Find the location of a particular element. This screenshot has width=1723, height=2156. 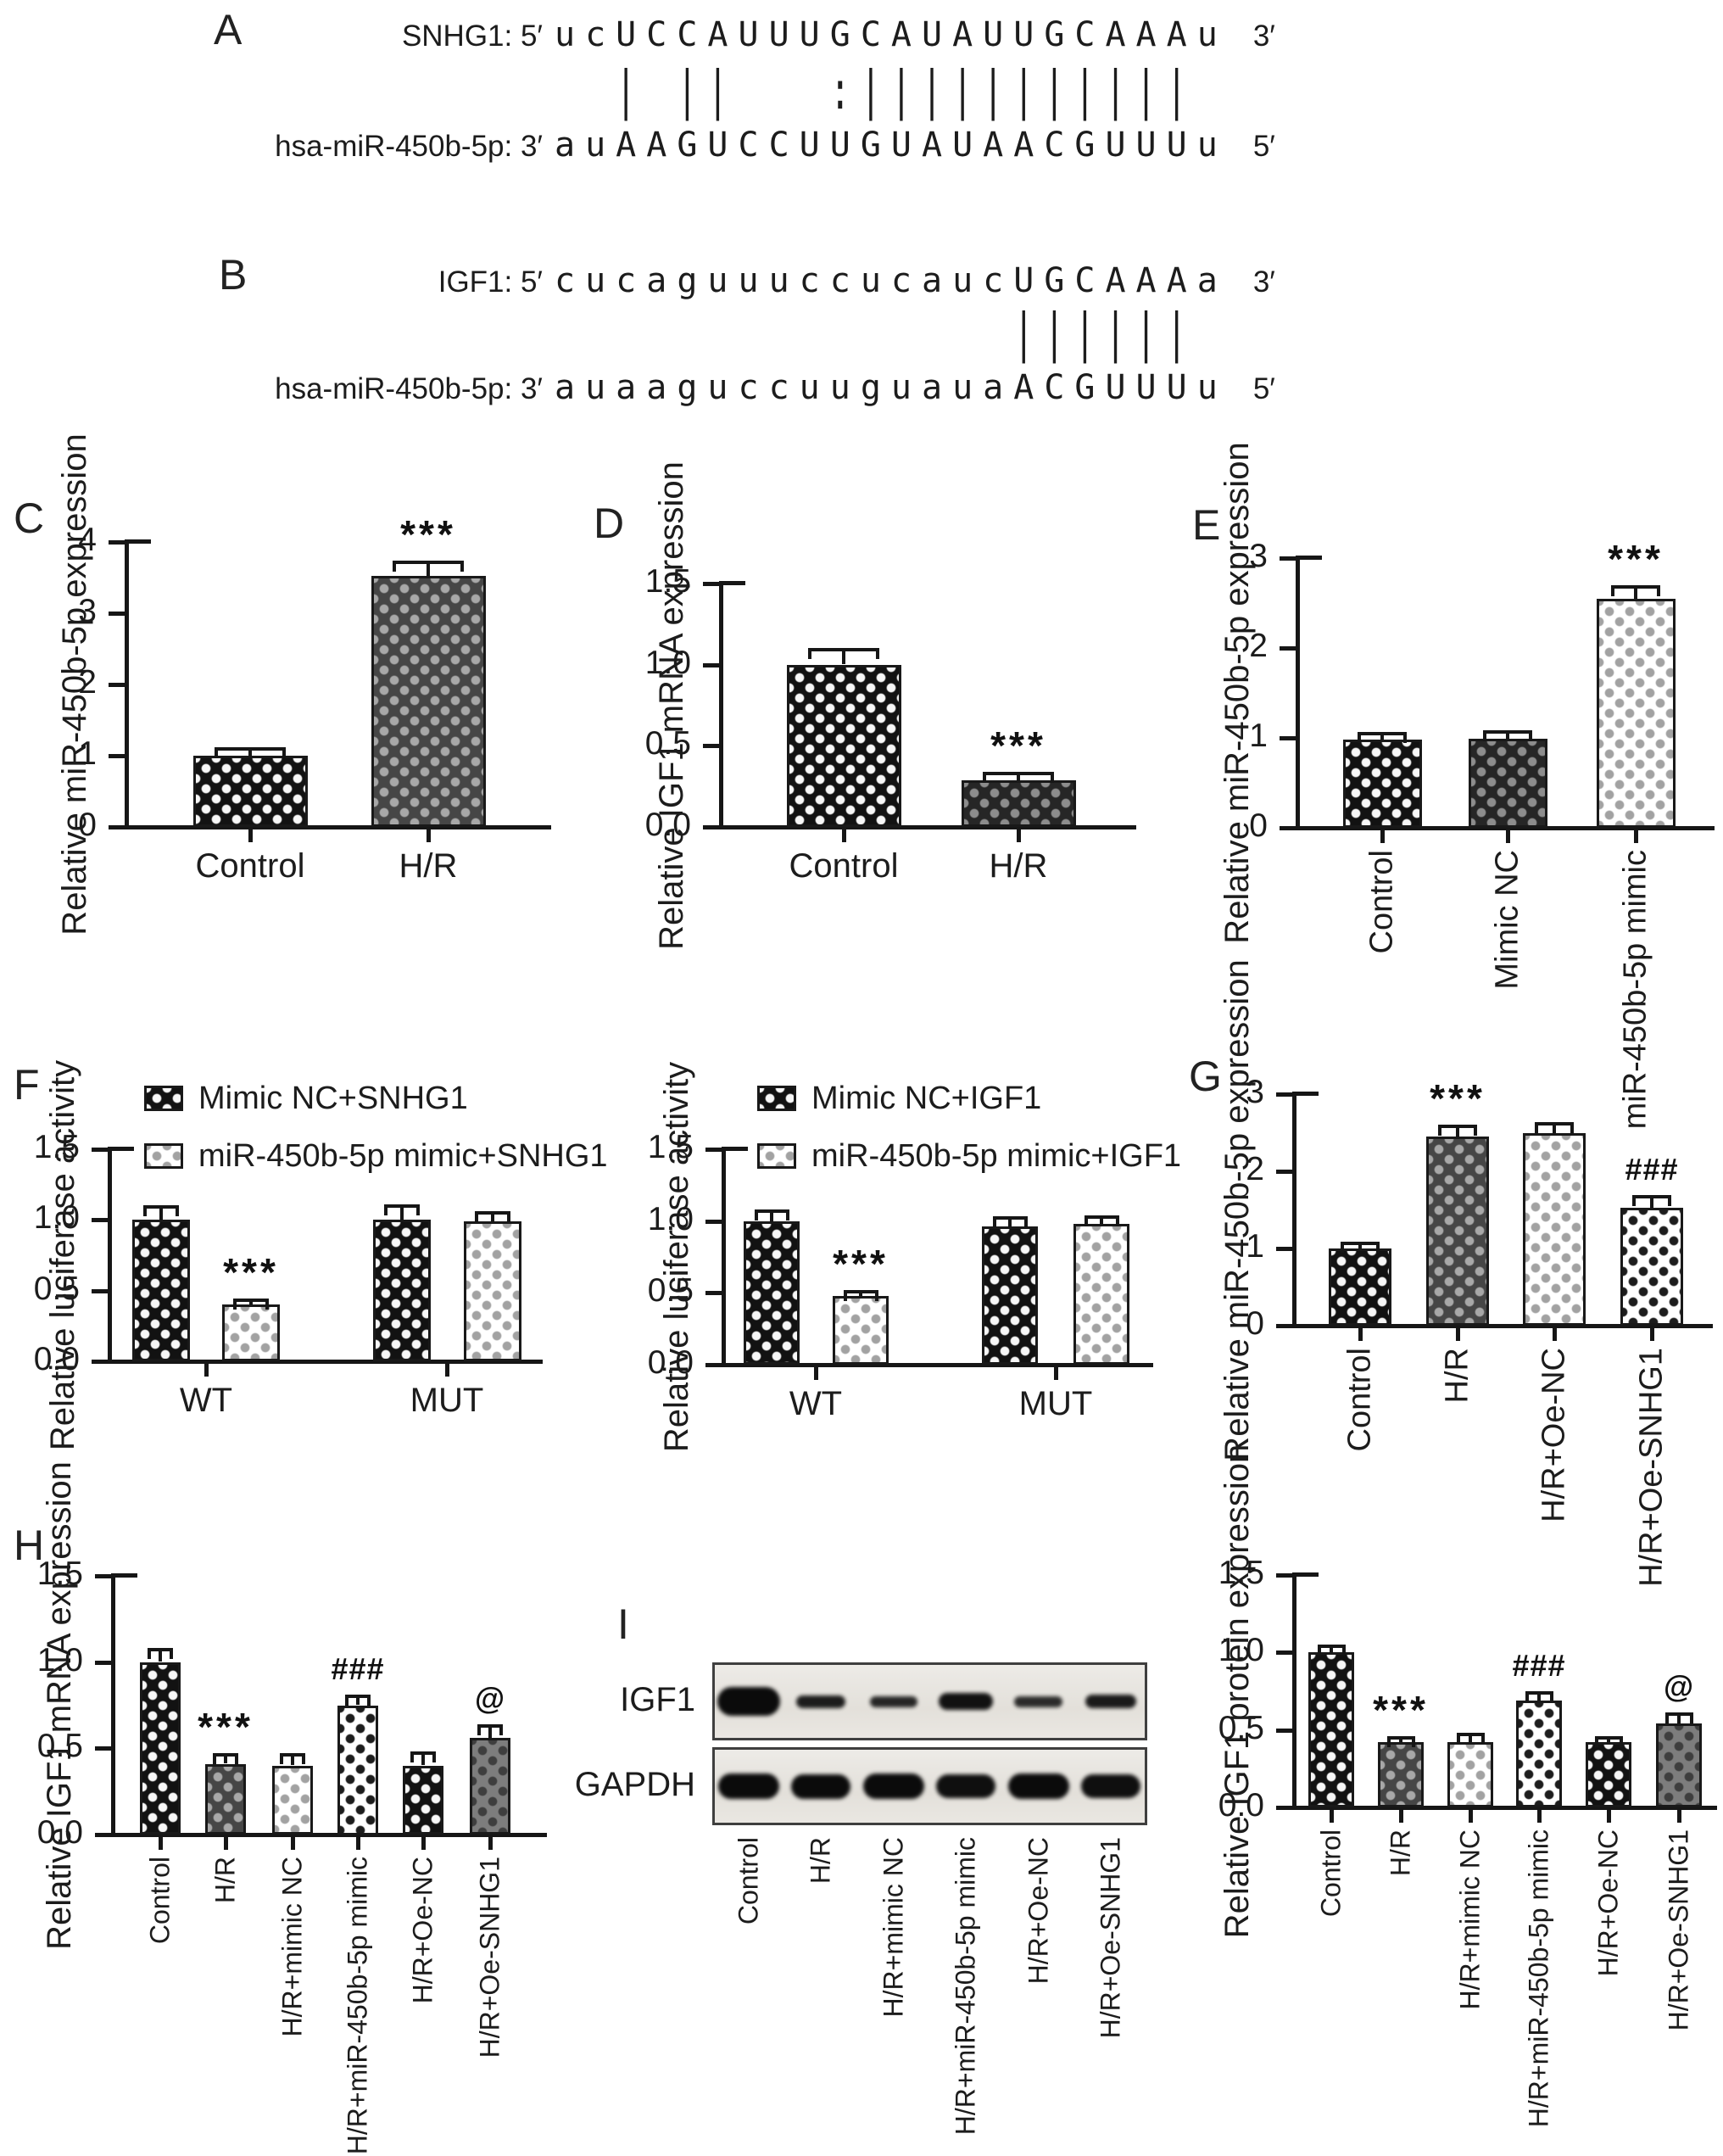

x-category-label: H/R+mimic NC is located at coordinates (292, 1947).